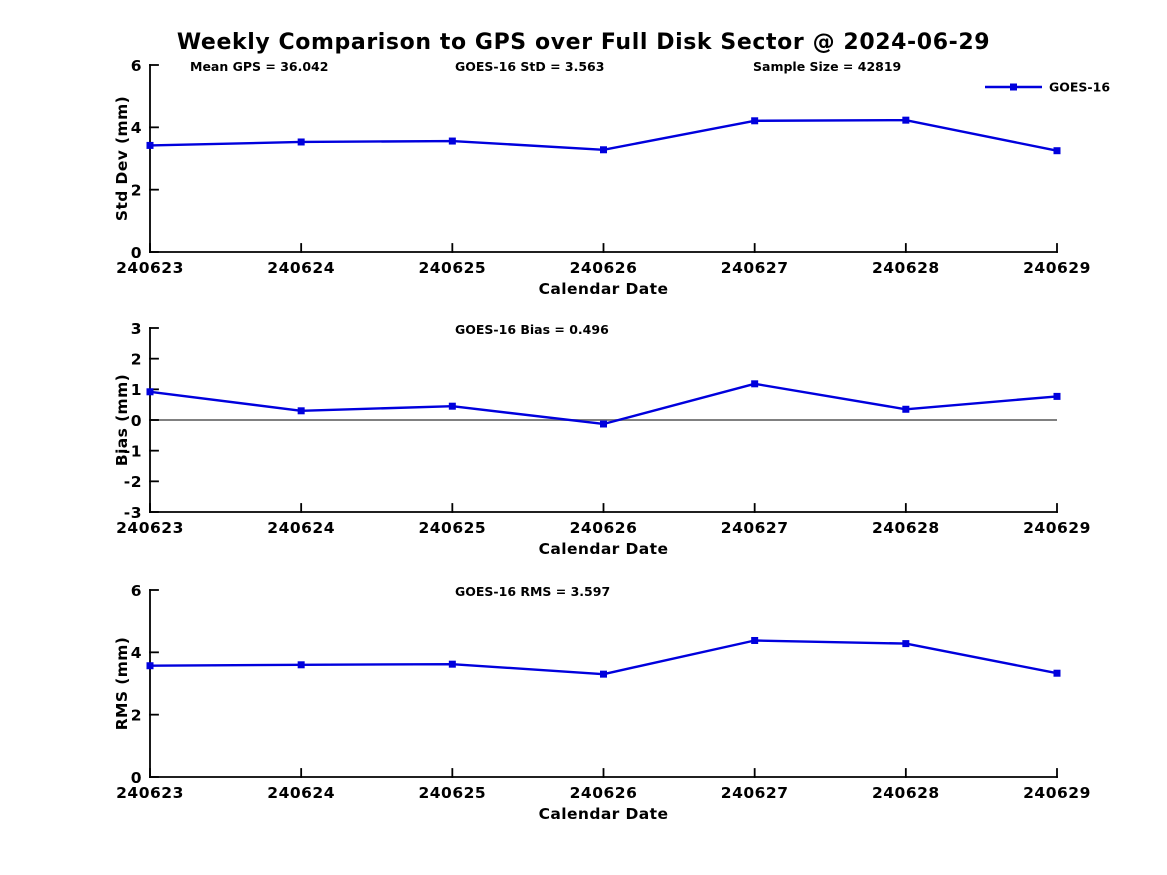  What do you see at coordinates (532, 591) in the screenshot?
I see `annotation: GOES-16 RMS = 3.597` at bounding box center [532, 591].